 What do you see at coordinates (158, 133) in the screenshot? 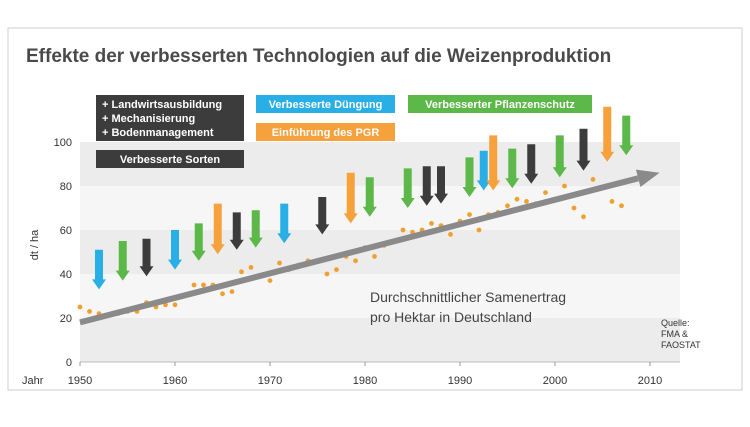
I see `legend-label-0-2: + Bodenmanagement` at bounding box center [158, 133].